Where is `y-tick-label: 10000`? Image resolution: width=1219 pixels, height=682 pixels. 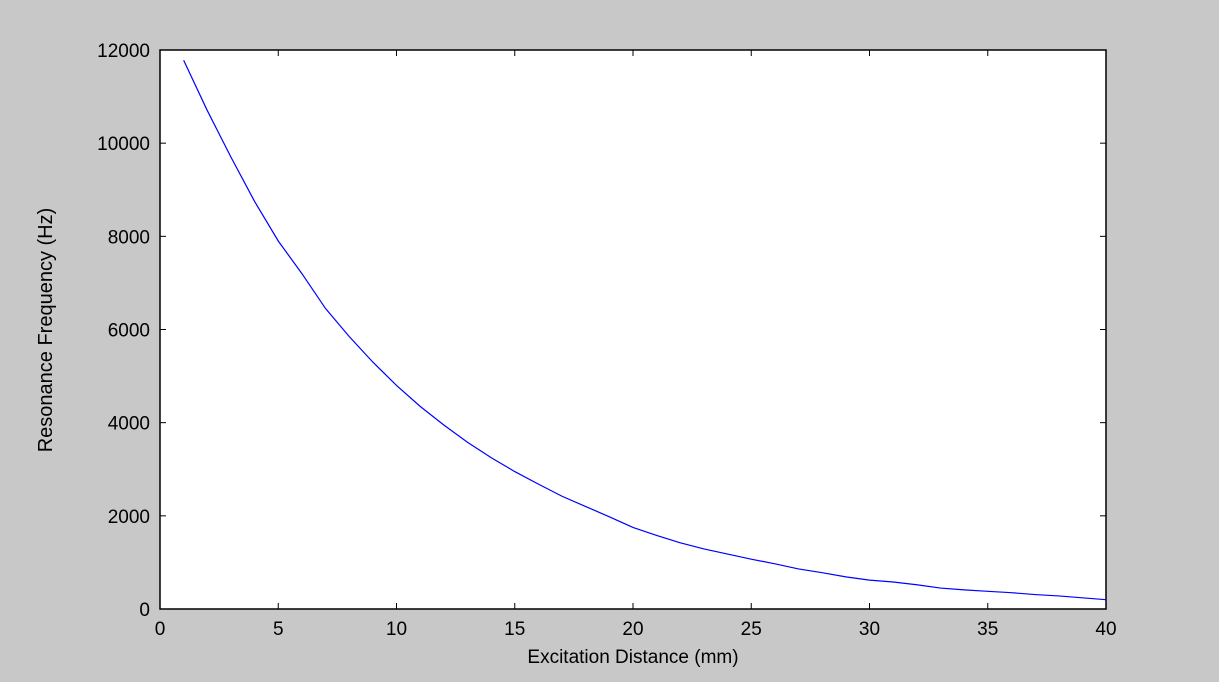 y-tick-label: 10000 is located at coordinates (123, 144).